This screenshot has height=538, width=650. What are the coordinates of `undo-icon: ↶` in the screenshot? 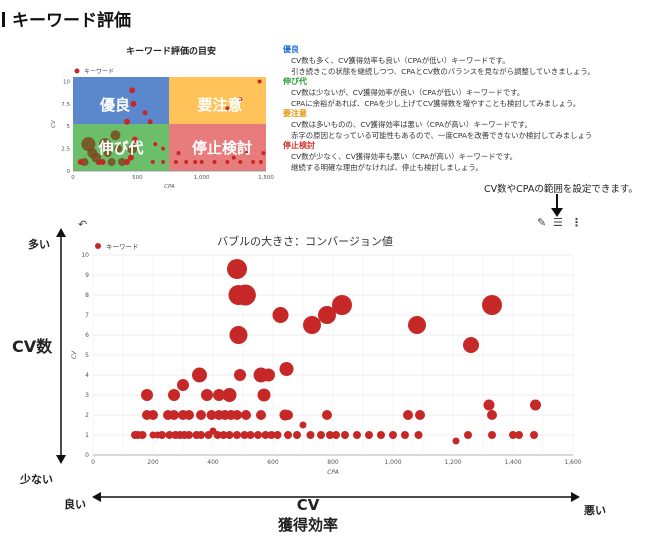 It's located at (83, 224).